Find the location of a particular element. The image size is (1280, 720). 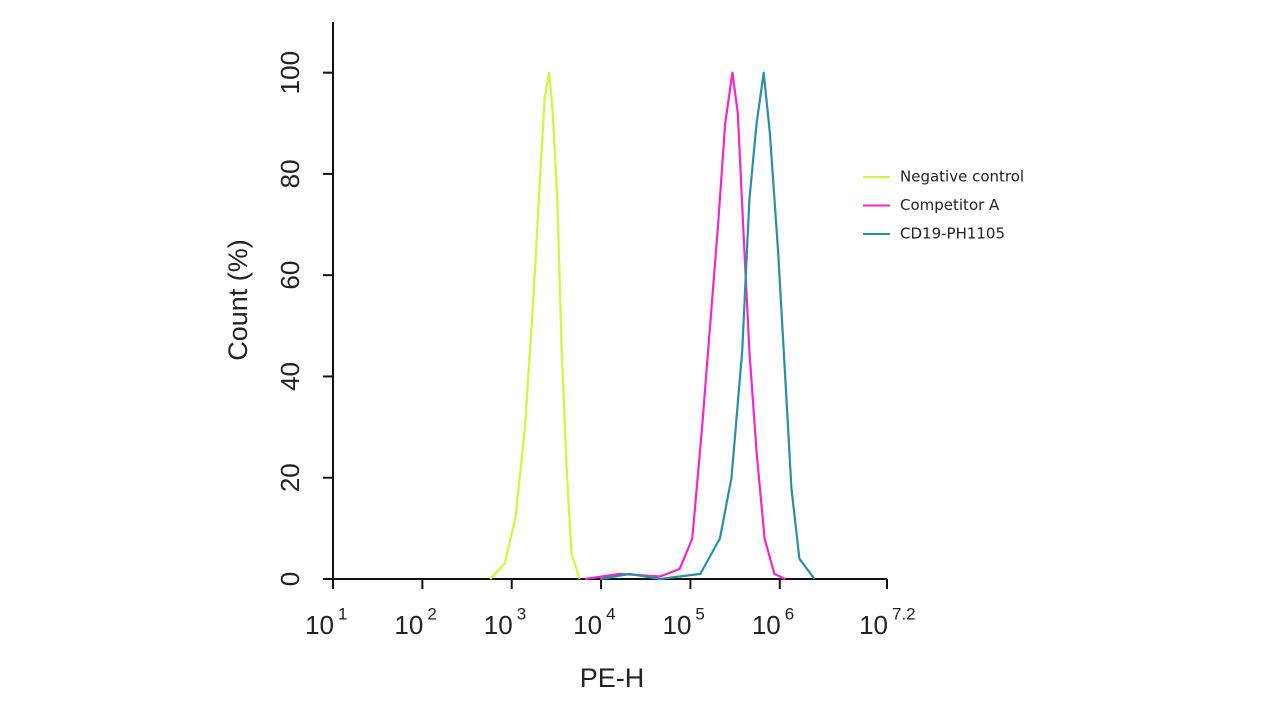

y-tick-label: 80 is located at coordinates (290, 173).